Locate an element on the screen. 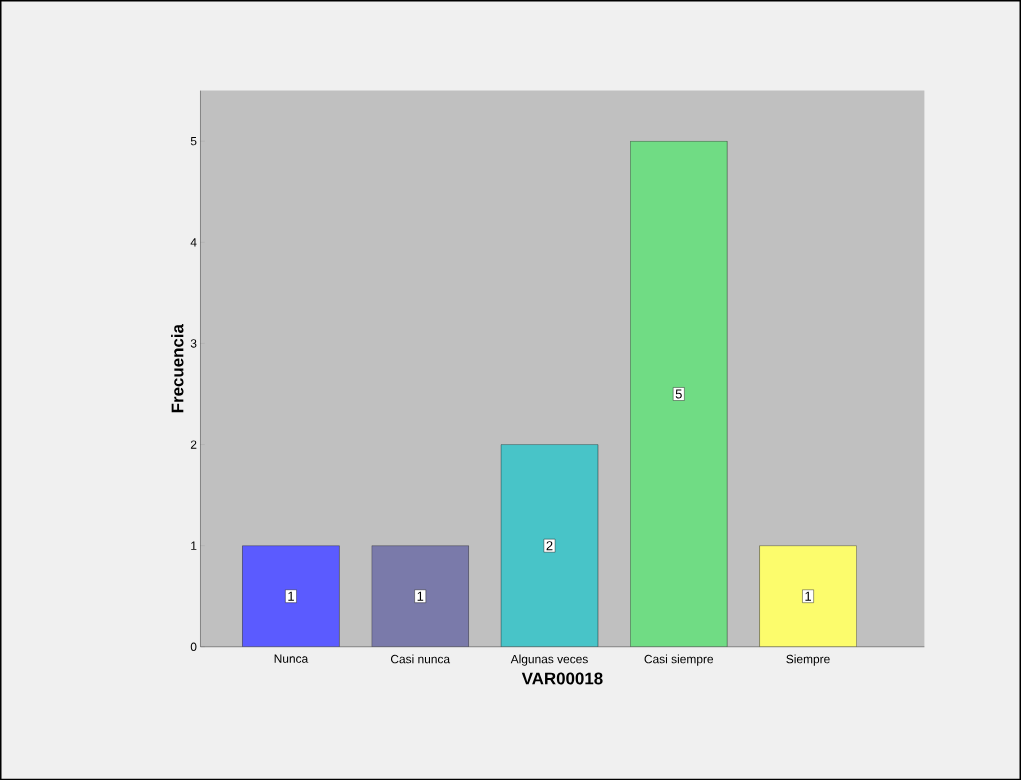 This screenshot has height=780, width=1021. y-tick-label: 5 is located at coordinates (193, 141).